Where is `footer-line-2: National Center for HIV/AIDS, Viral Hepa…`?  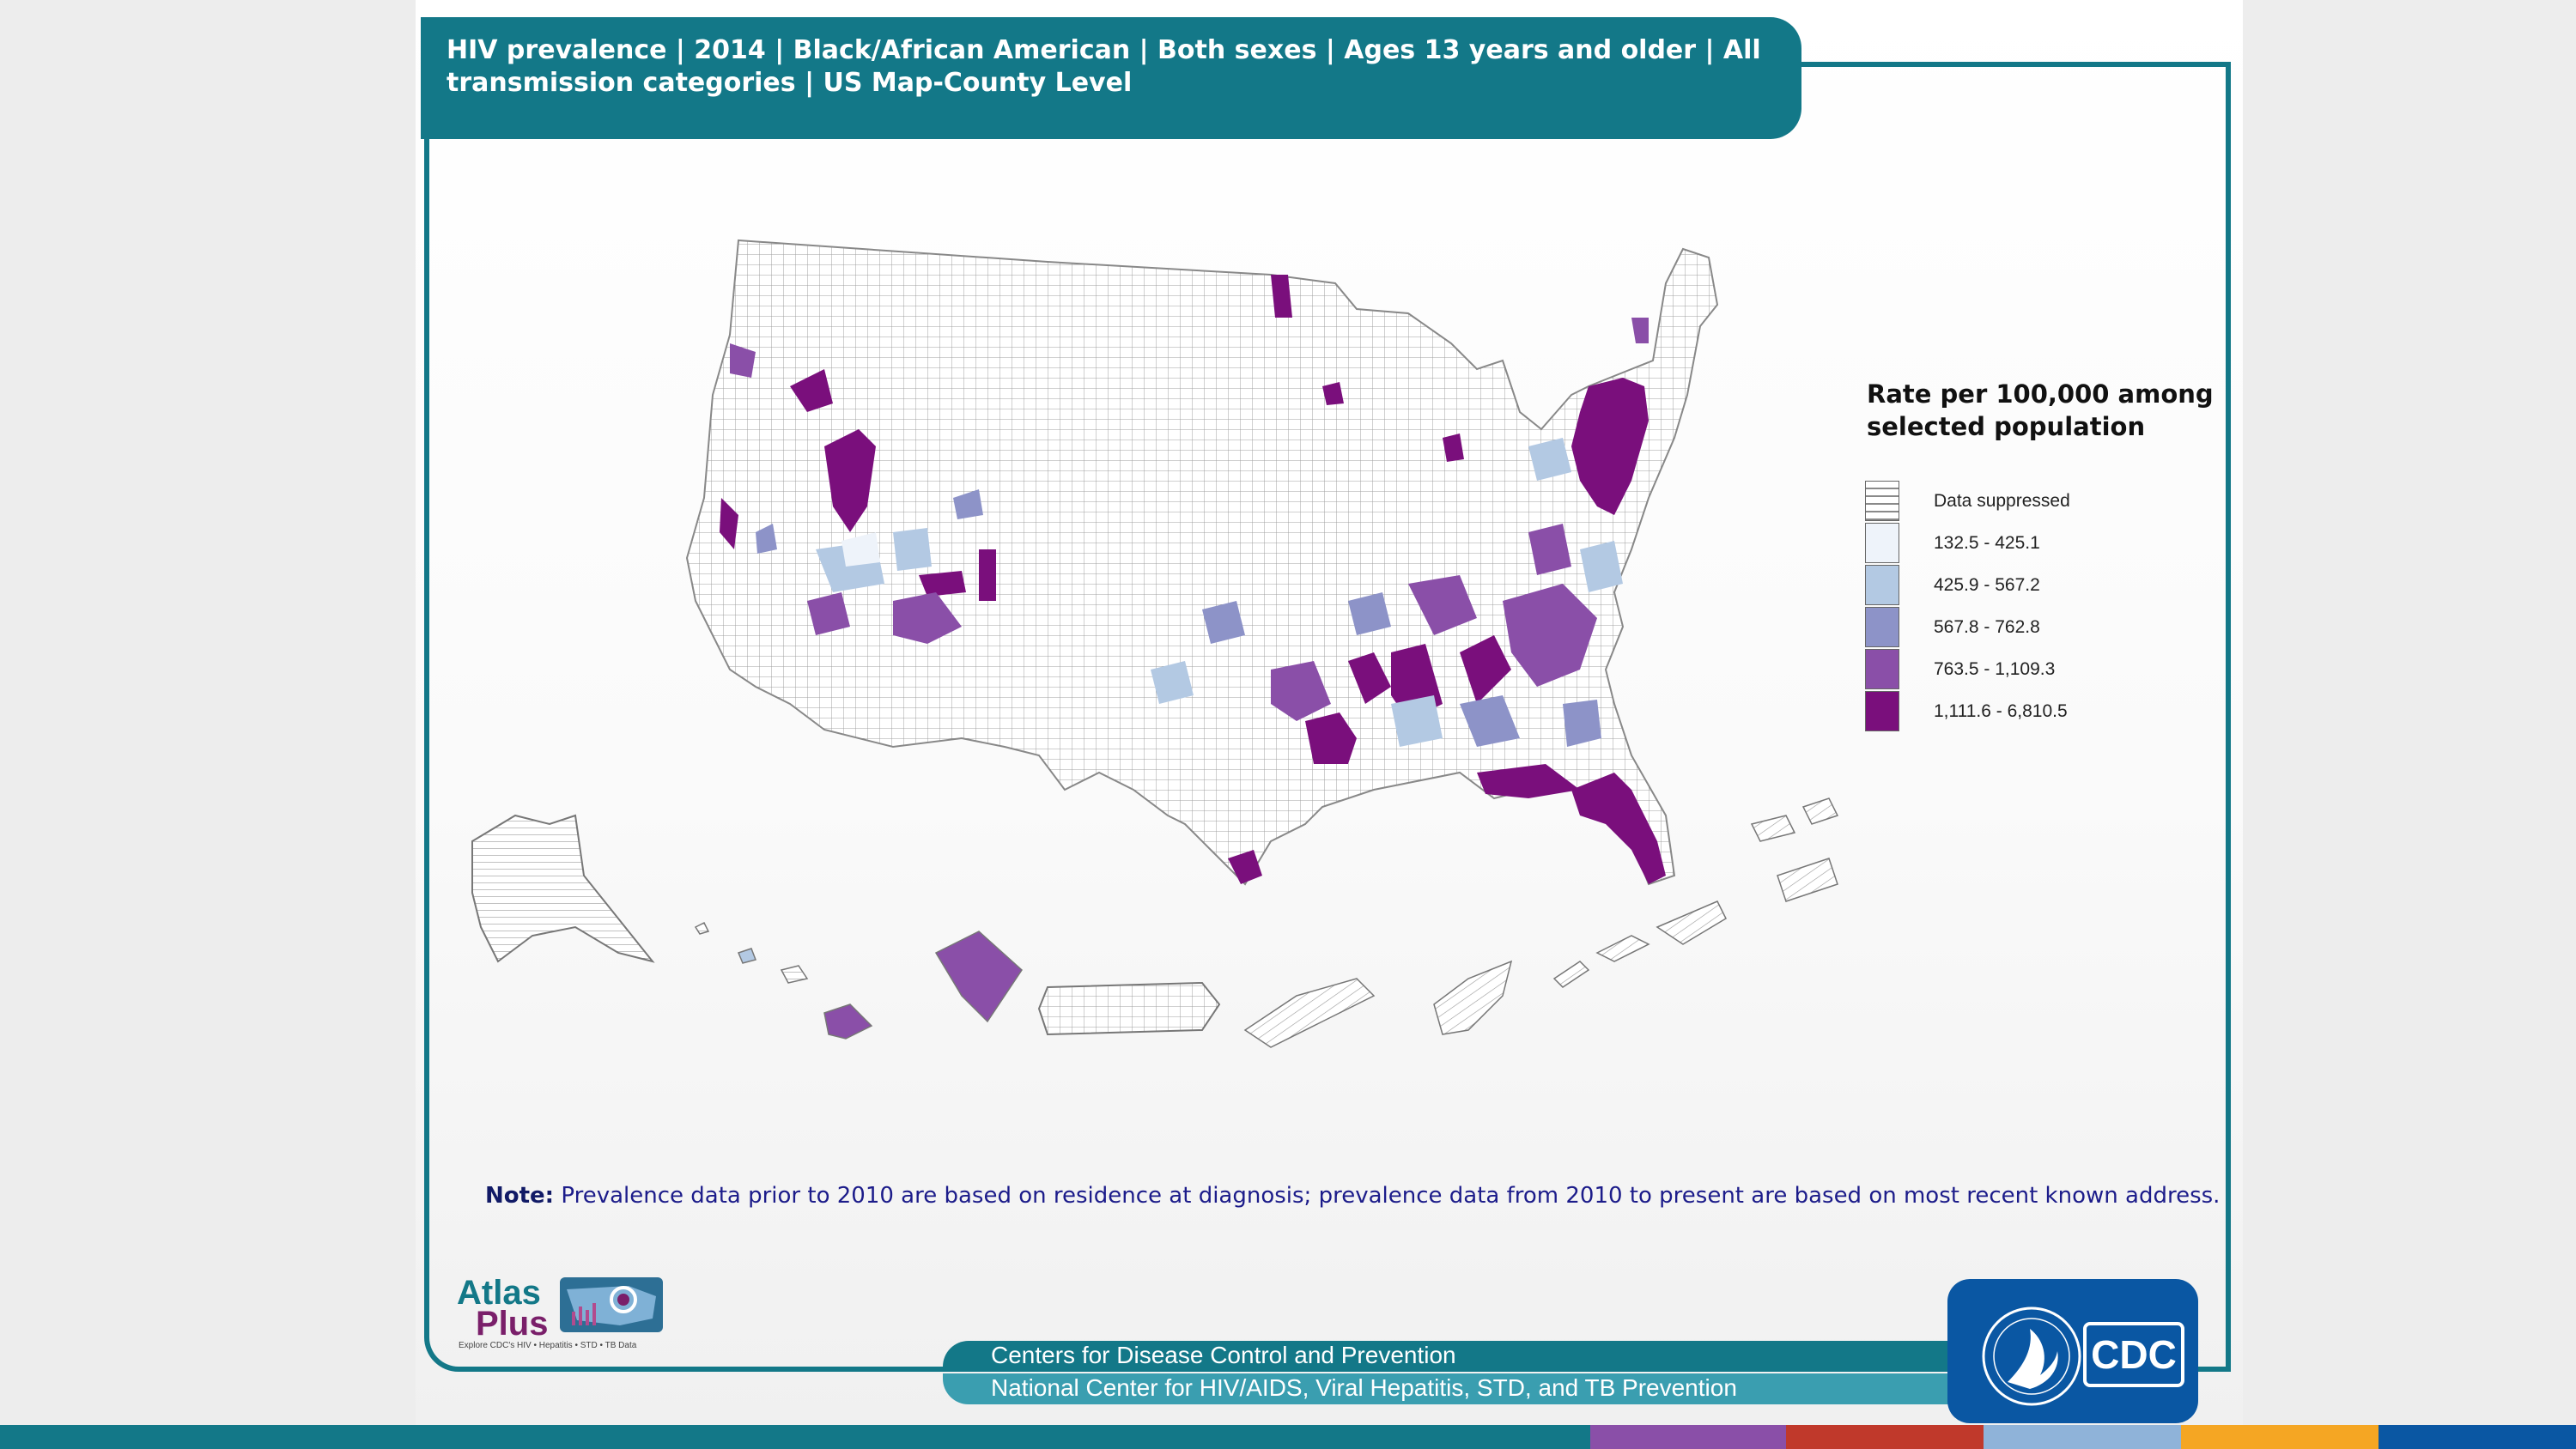
footer-line-2: National Center for HIV/AIDS, Viral Hepa… is located at coordinates (1449, 1388).